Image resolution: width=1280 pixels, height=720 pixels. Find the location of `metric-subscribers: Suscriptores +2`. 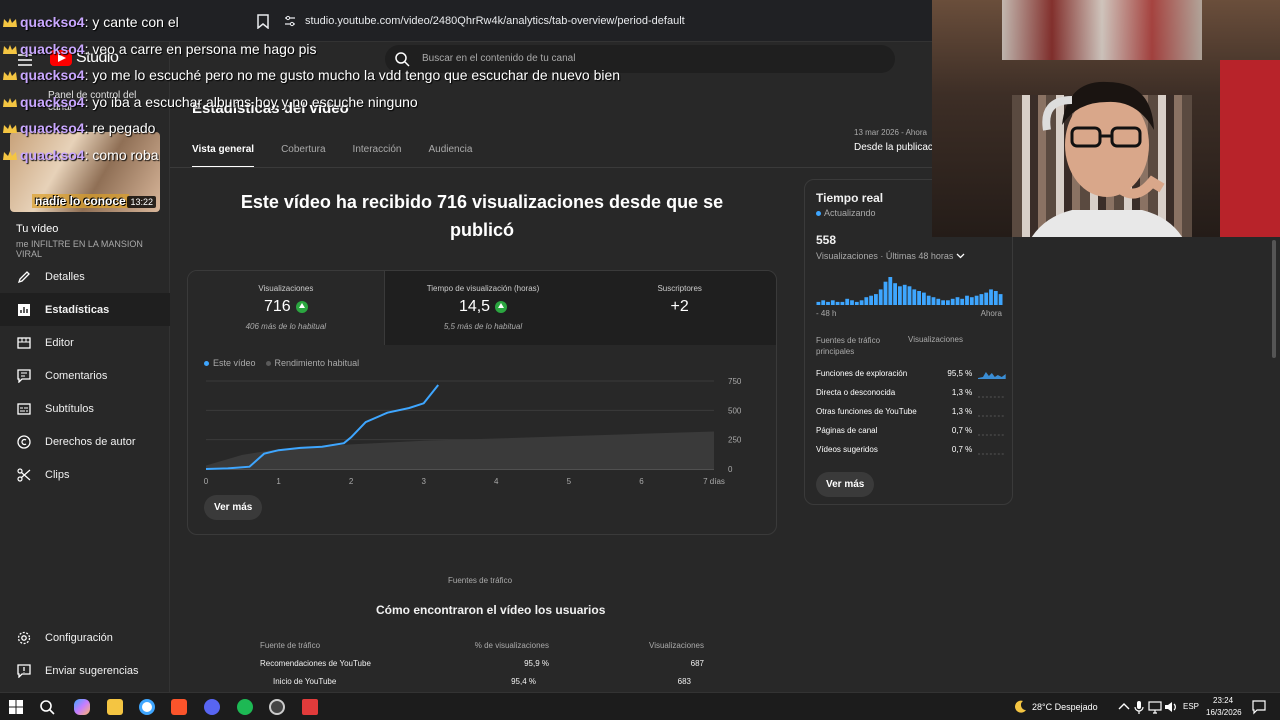

metric-subscribers: Suscriptores +2 is located at coordinates (678, 308).